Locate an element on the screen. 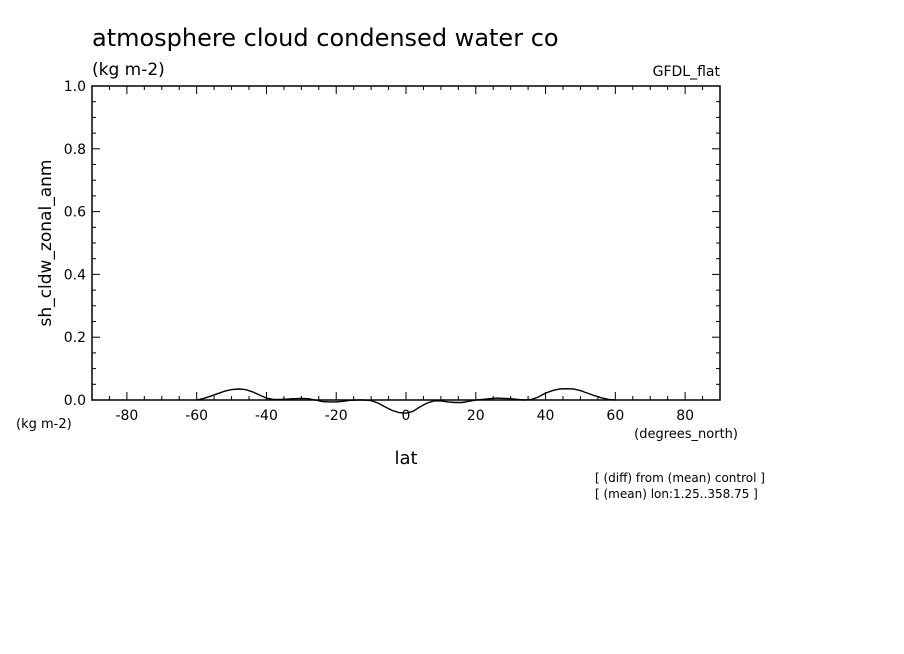 The height and width of the screenshot is (654, 904). y-tick-label: 0.4 is located at coordinates (75, 275).